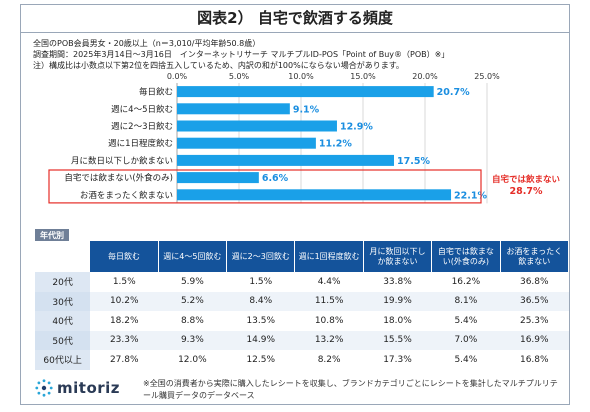  What do you see at coordinates (140, 143) in the screenshot?
I see `category-label: 週に1日程度飲む` at bounding box center [140, 143].